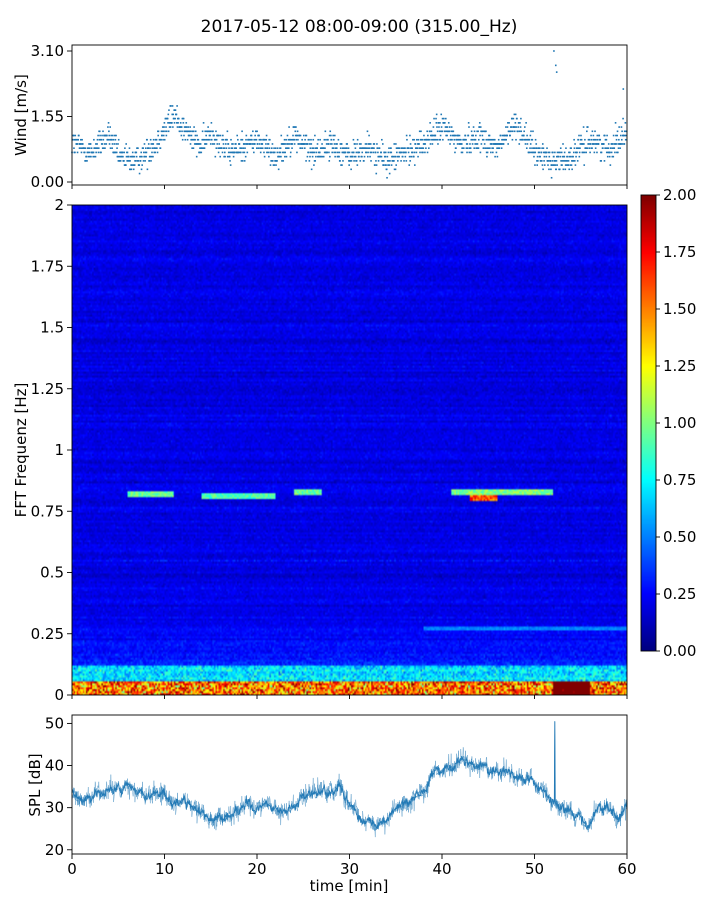  I want to click on spl-y-tick-label: 30, so click(54, 808).